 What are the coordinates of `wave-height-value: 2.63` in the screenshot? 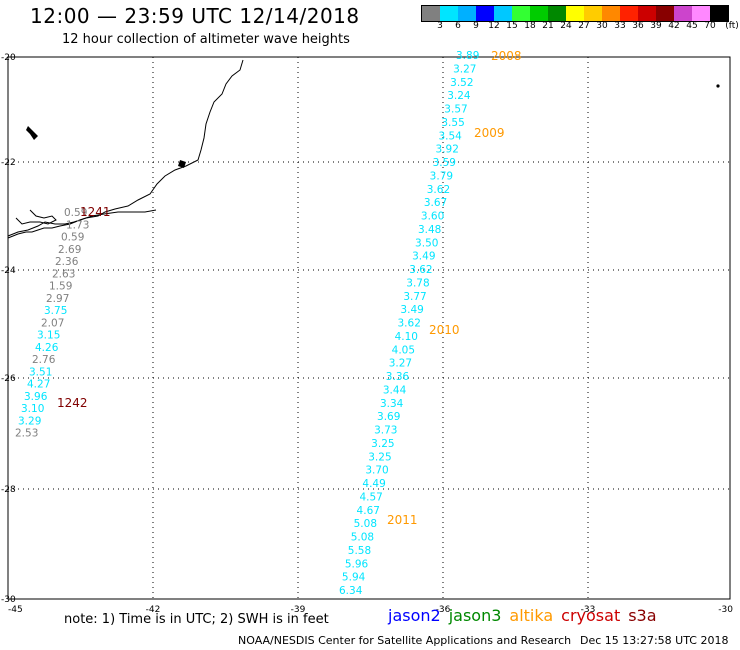 It's located at (63, 274).